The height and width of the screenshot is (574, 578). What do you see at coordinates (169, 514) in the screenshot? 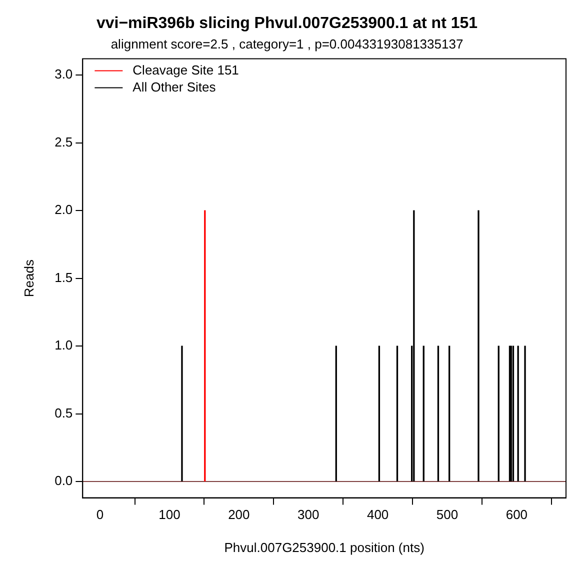
I see `x-tick-label: 100` at bounding box center [169, 514].